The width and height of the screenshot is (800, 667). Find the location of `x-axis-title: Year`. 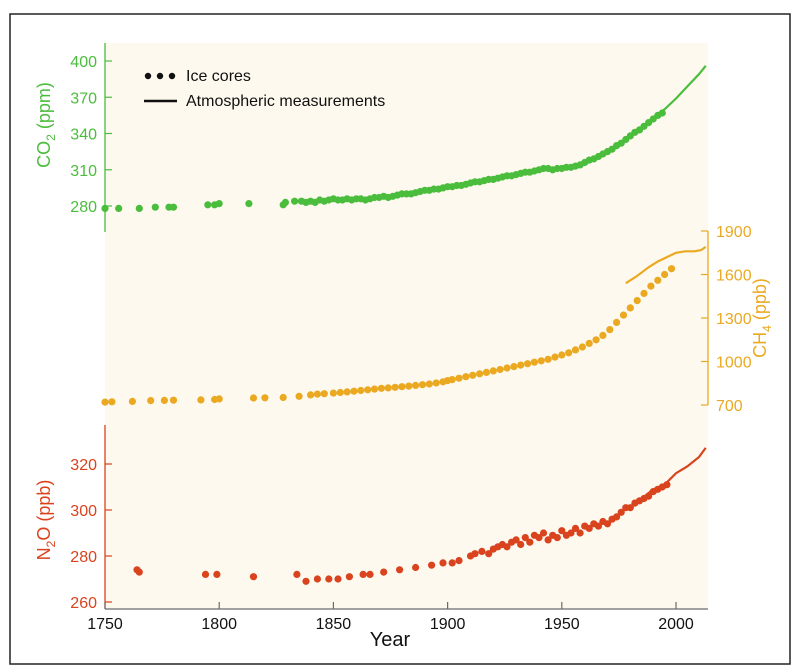

x-axis-title: Year is located at coordinates (390, 640).